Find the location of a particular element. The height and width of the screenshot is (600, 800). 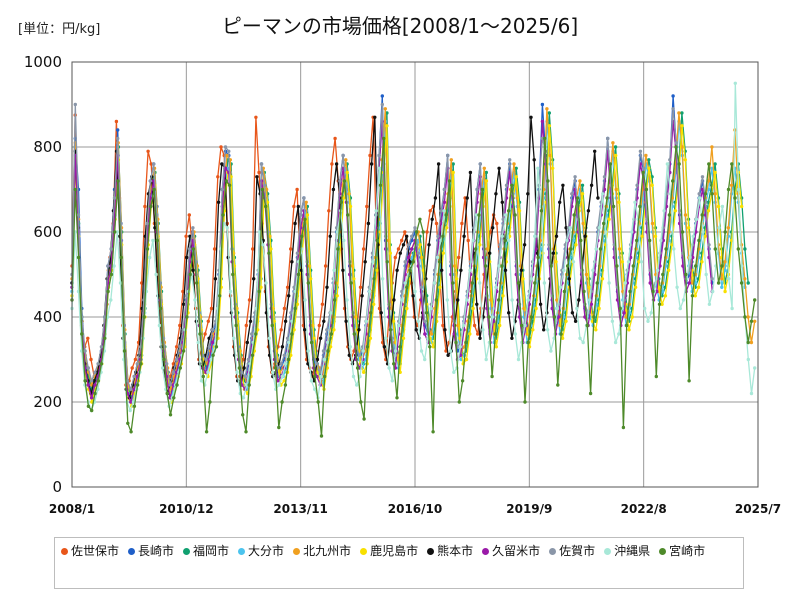

x-tick-label: 2022/8 is located at coordinates (644, 509).